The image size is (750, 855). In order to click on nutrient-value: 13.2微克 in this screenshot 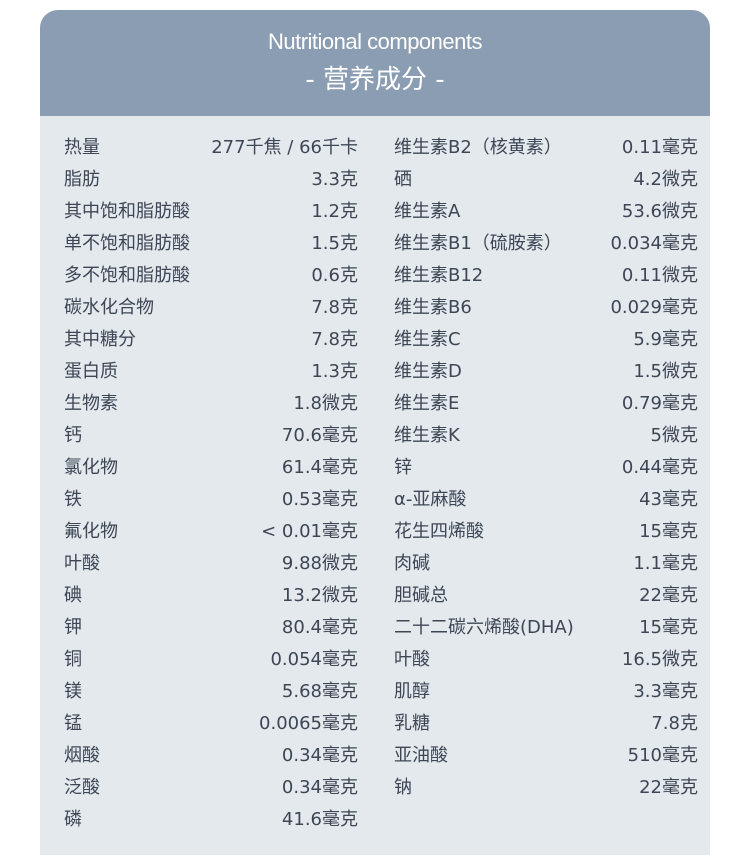, I will do `click(319, 595)`.